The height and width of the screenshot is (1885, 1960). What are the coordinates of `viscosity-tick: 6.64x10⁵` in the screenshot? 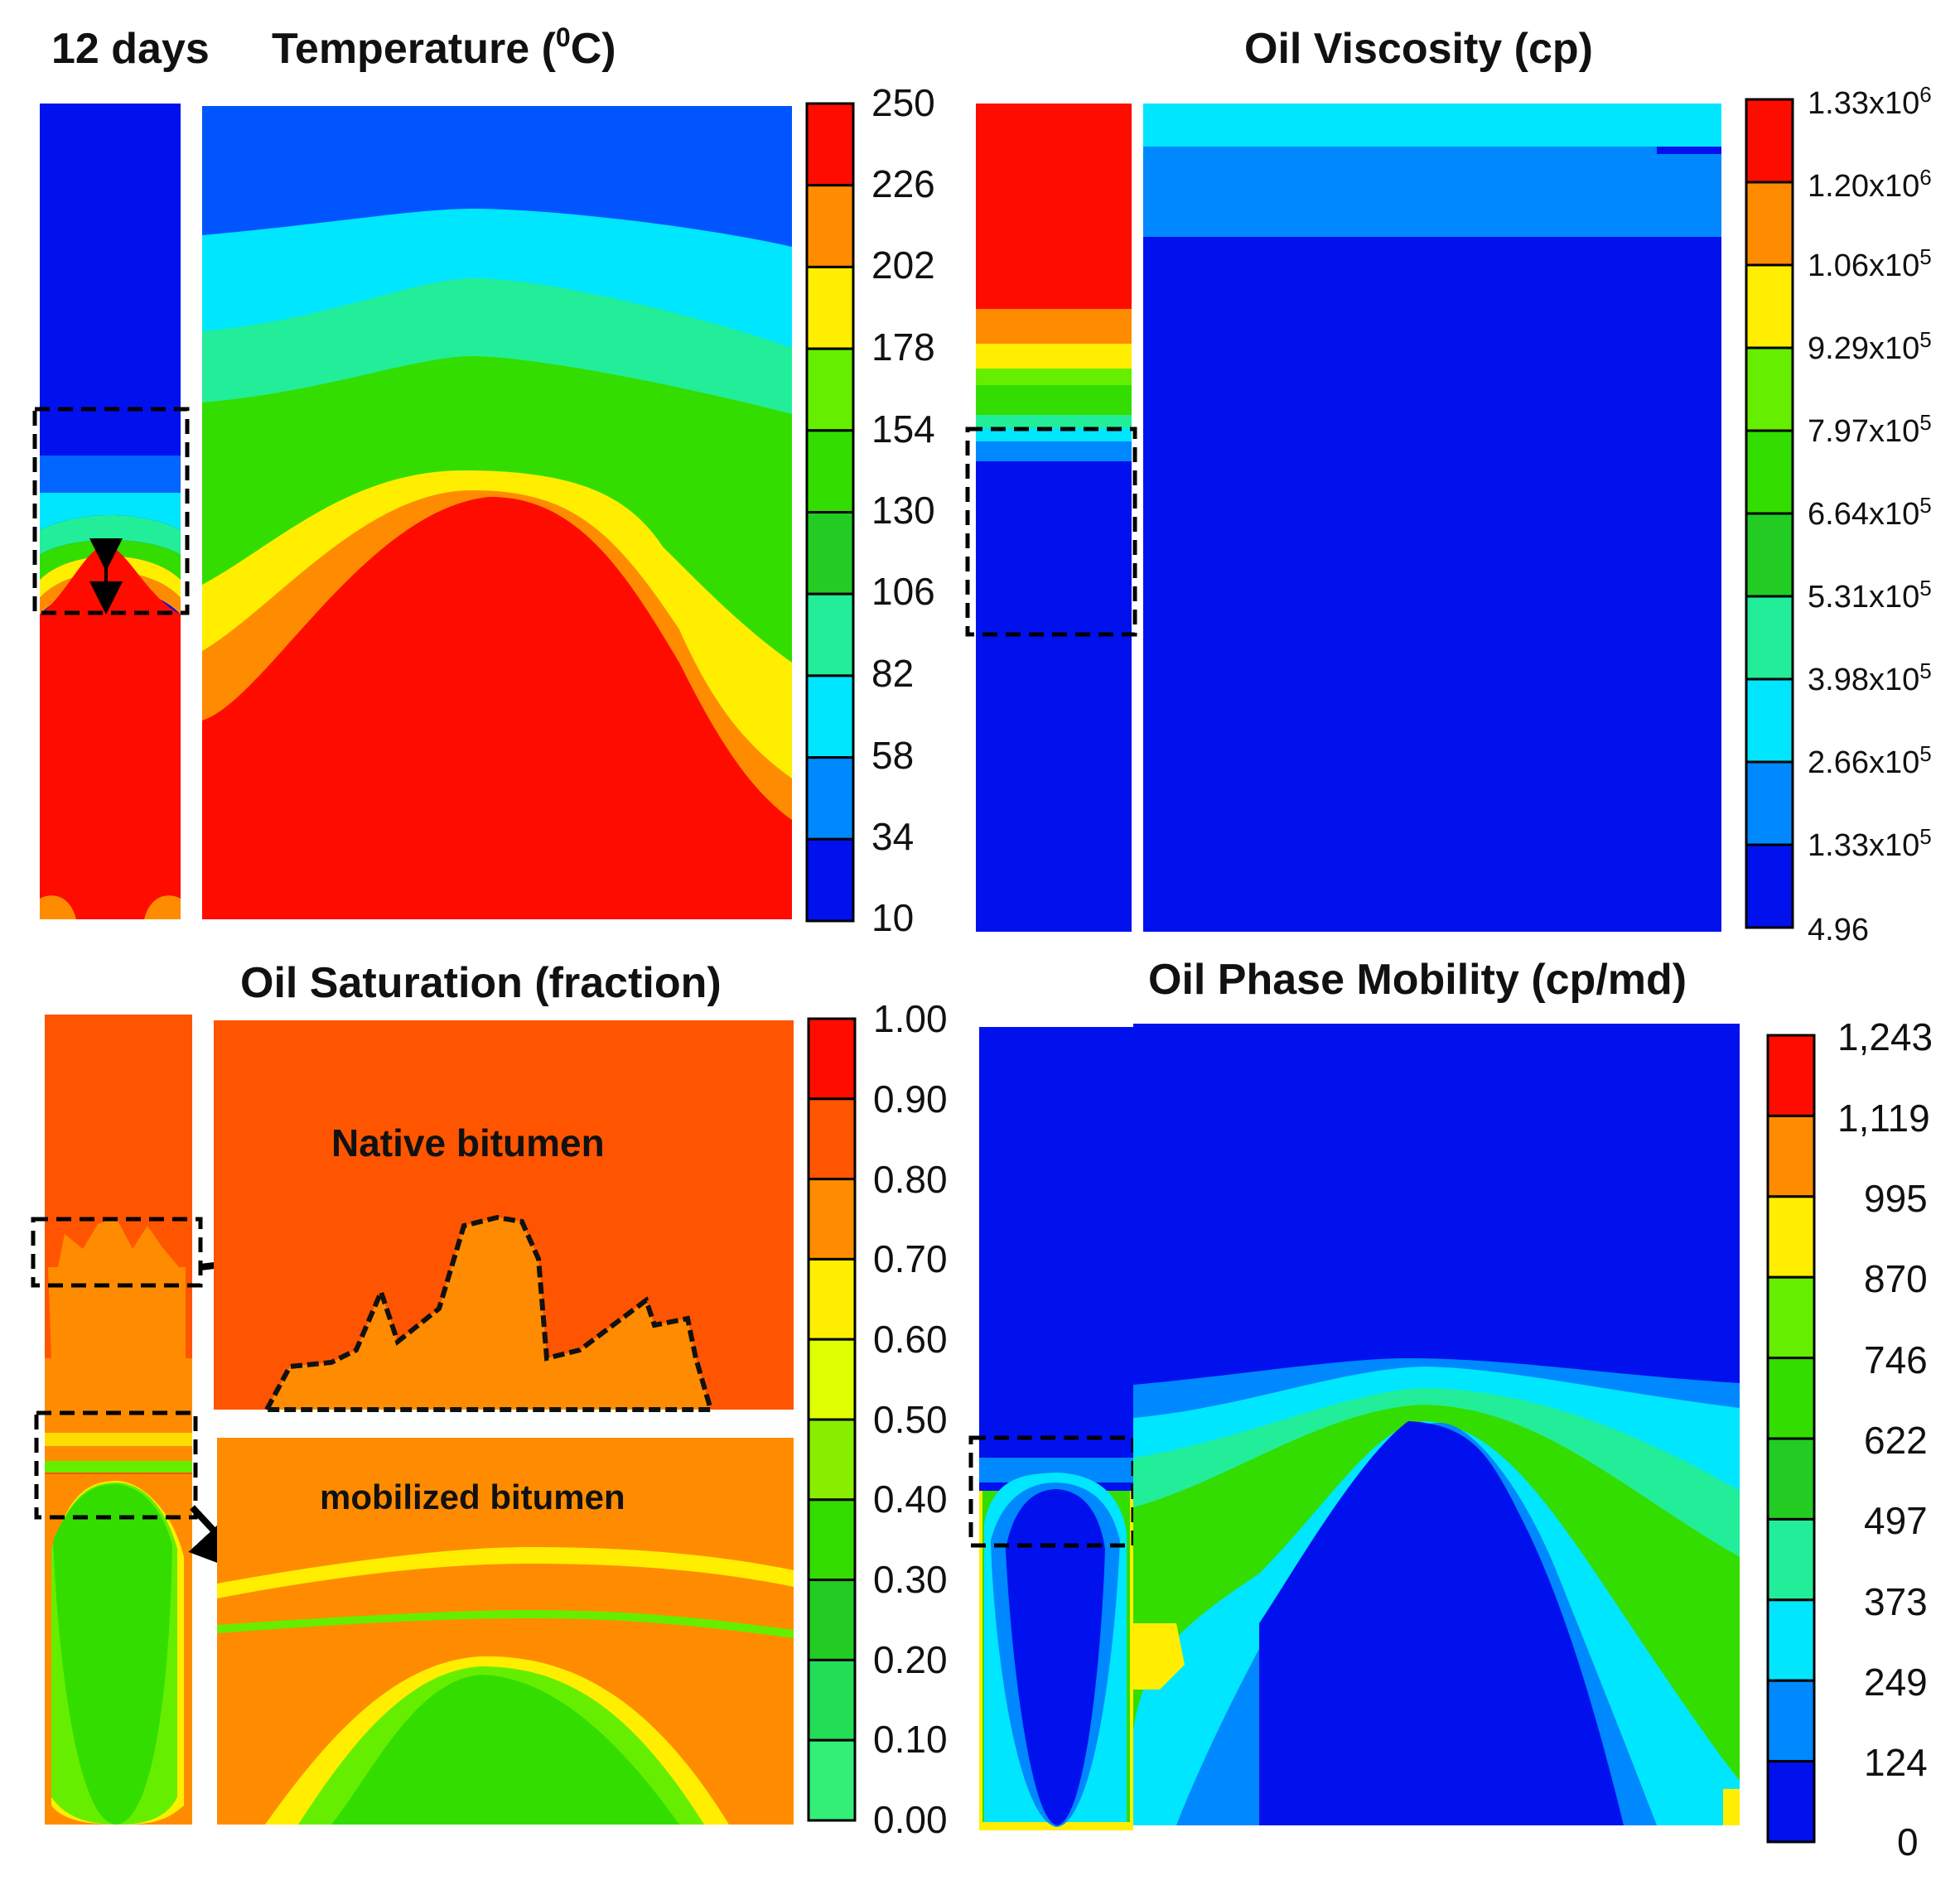 It's located at (1870, 513).